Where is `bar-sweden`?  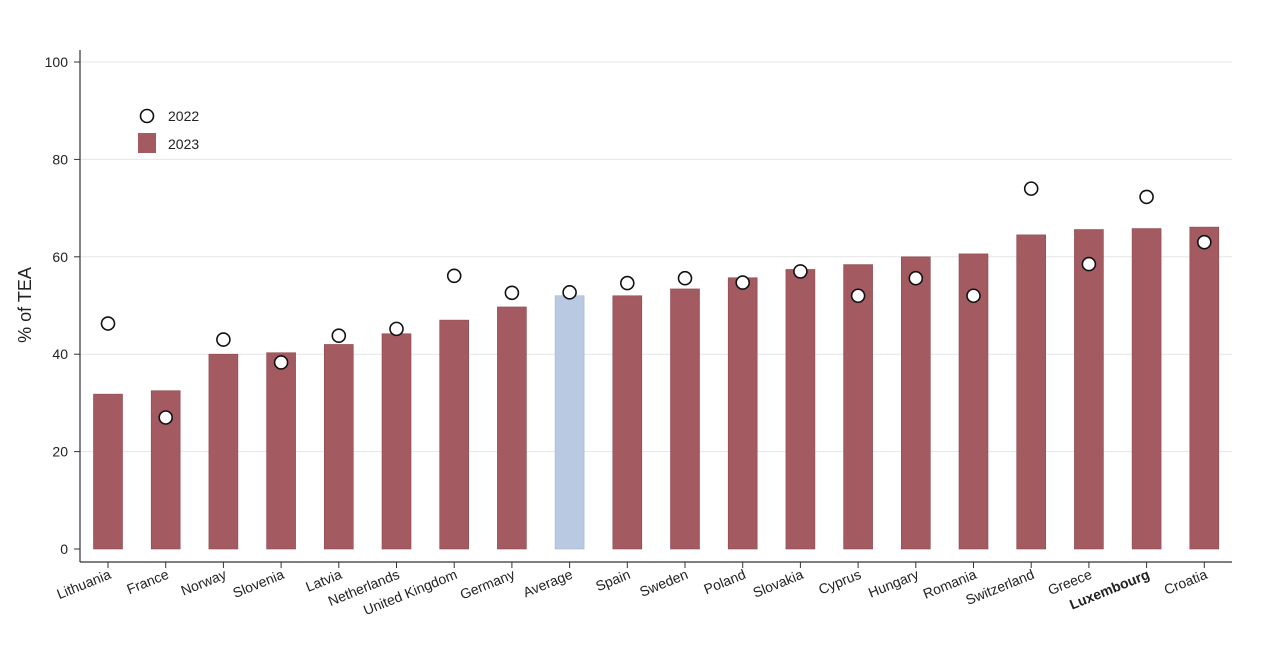
bar-sweden is located at coordinates (685, 419).